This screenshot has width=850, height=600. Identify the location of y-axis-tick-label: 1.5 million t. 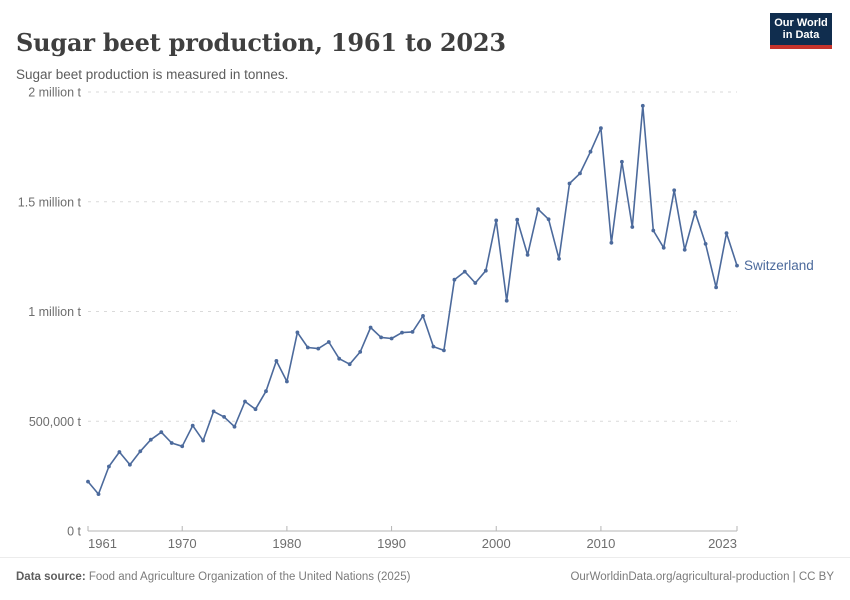
(50, 202).